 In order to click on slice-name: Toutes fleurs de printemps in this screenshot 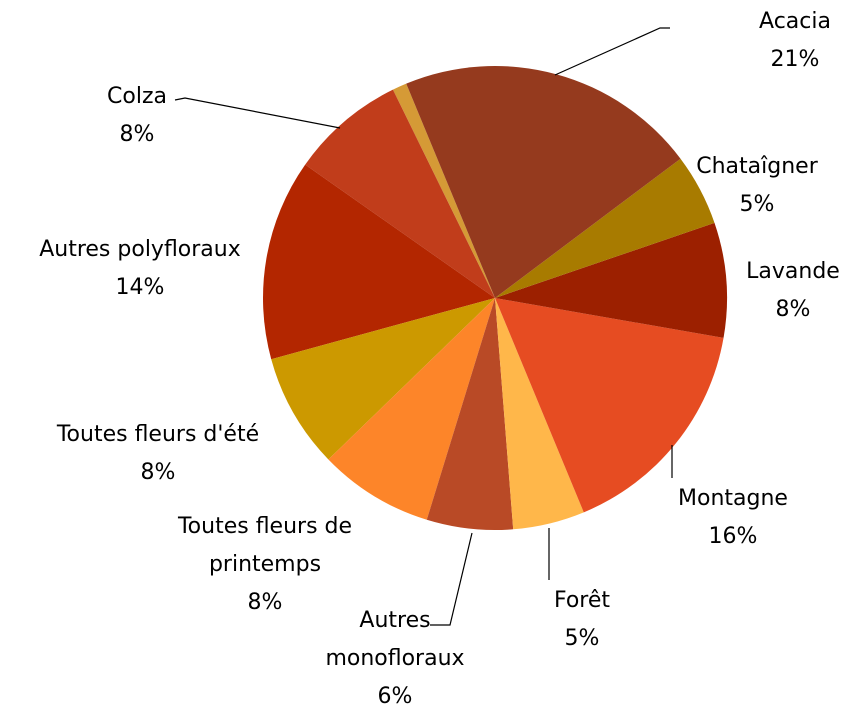, I will do `click(265, 545)`.